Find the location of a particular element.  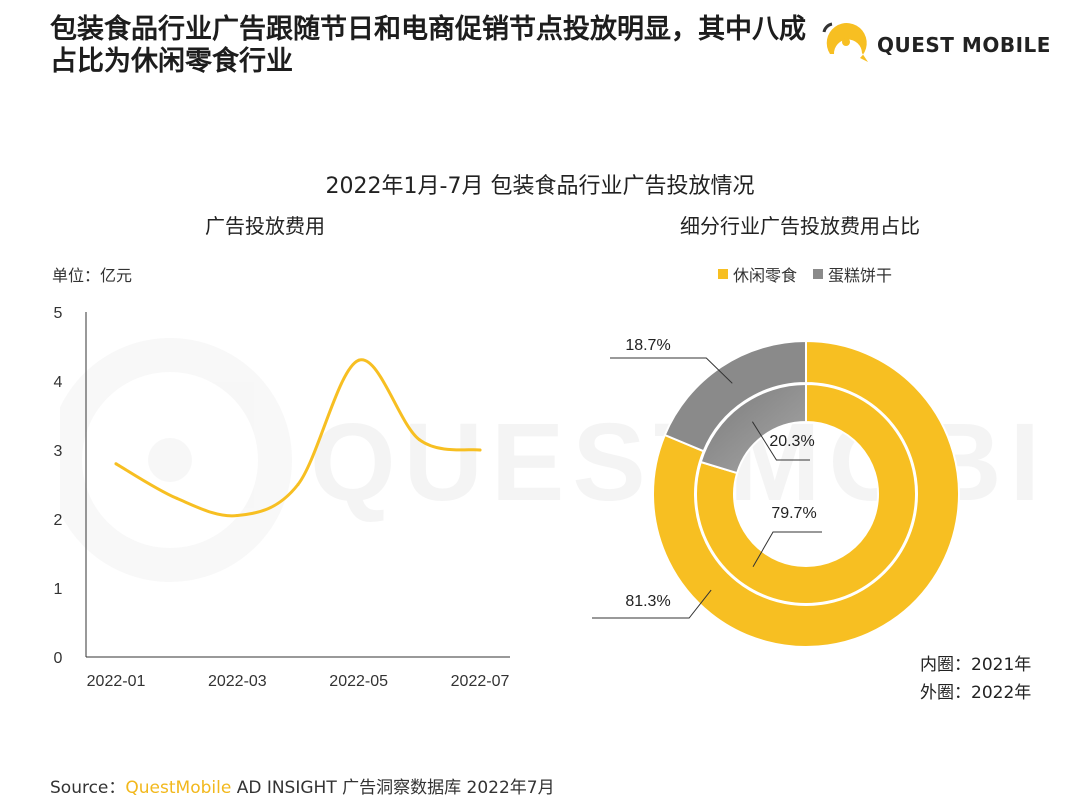

questmobile-logo is located at coordinates (845, 42).